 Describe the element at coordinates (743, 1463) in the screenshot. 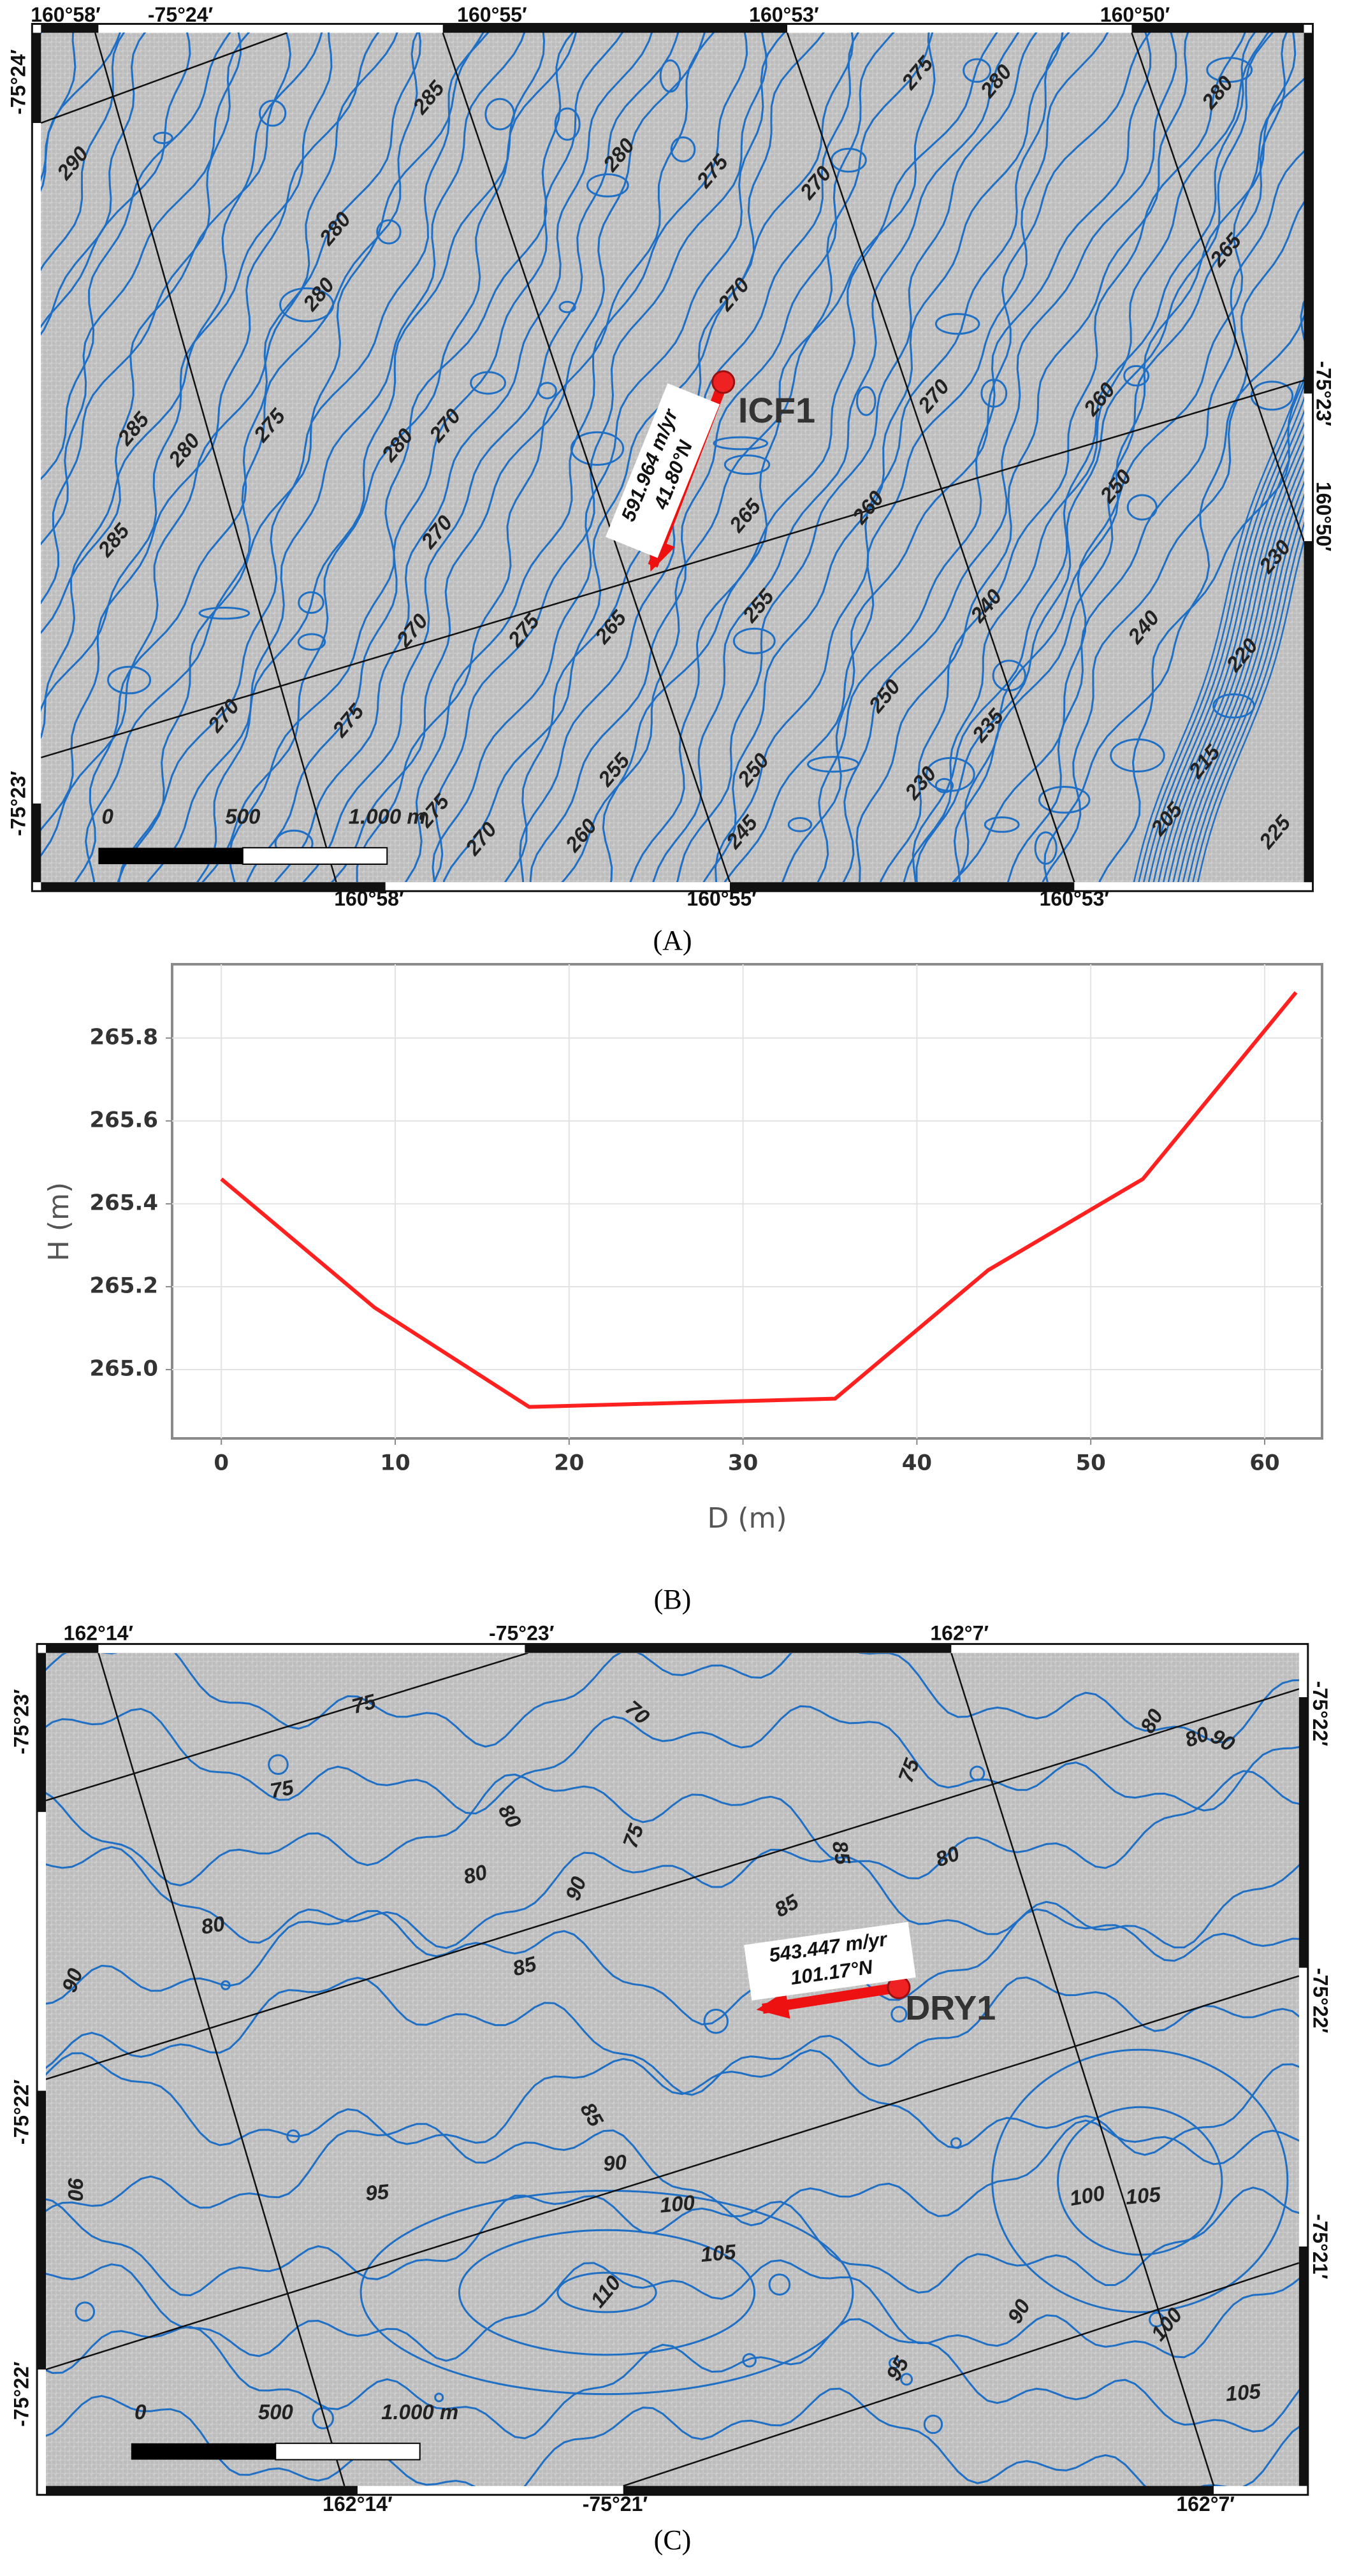

I see `x-tick-label: 30` at that location.